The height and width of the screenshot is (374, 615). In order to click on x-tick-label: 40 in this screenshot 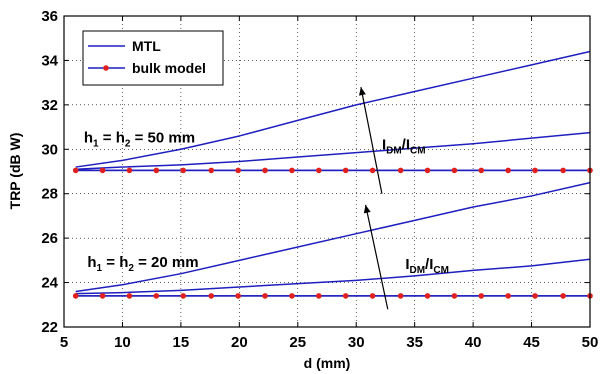, I will do `click(473, 342)`.